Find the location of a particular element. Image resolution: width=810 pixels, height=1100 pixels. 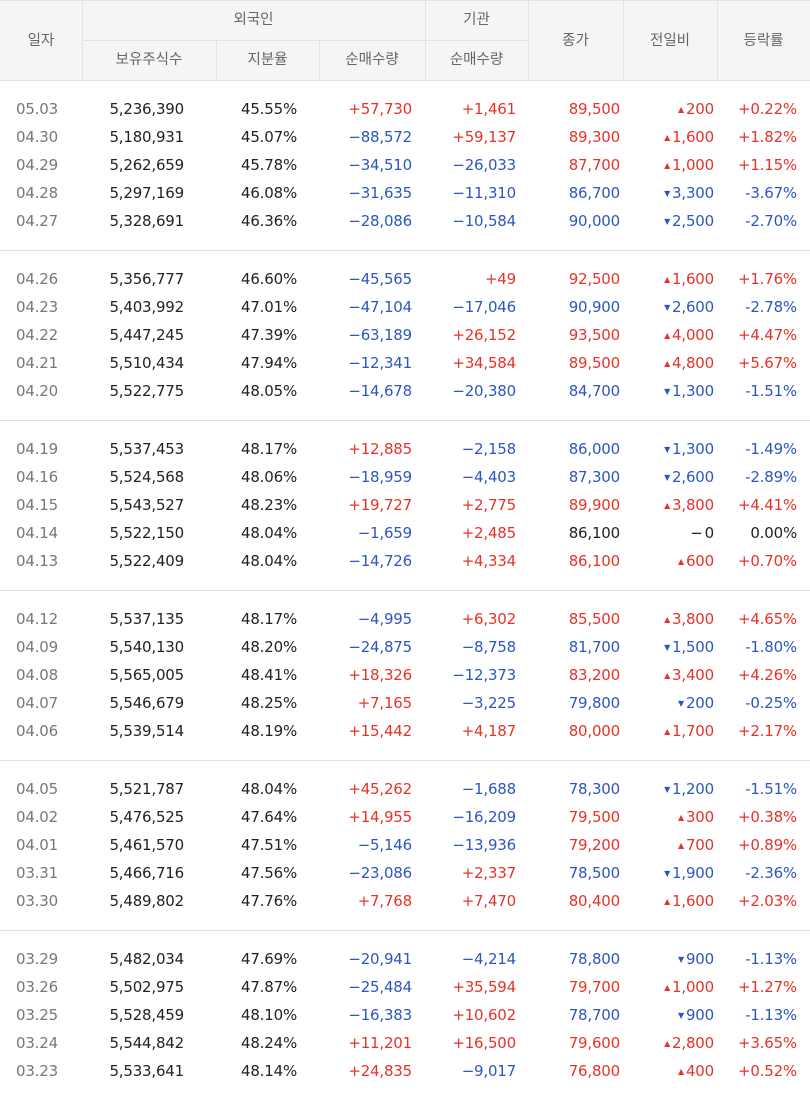

rate-cell: +1.27% is located at coordinates (767, 987).